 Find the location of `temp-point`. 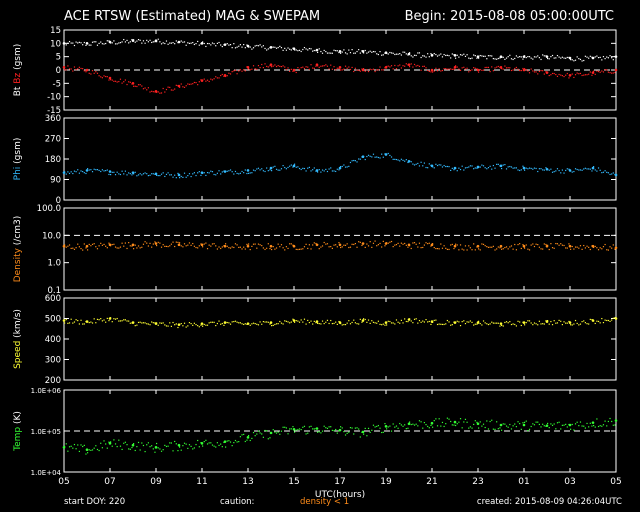

temp-point is located at coordinates (294, 429).